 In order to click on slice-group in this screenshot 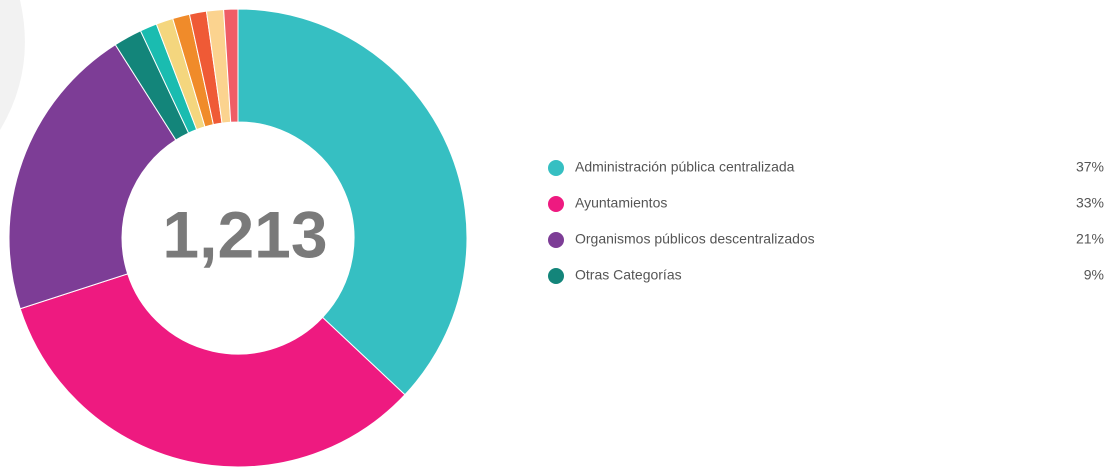, I will do `click(176, 74)`.